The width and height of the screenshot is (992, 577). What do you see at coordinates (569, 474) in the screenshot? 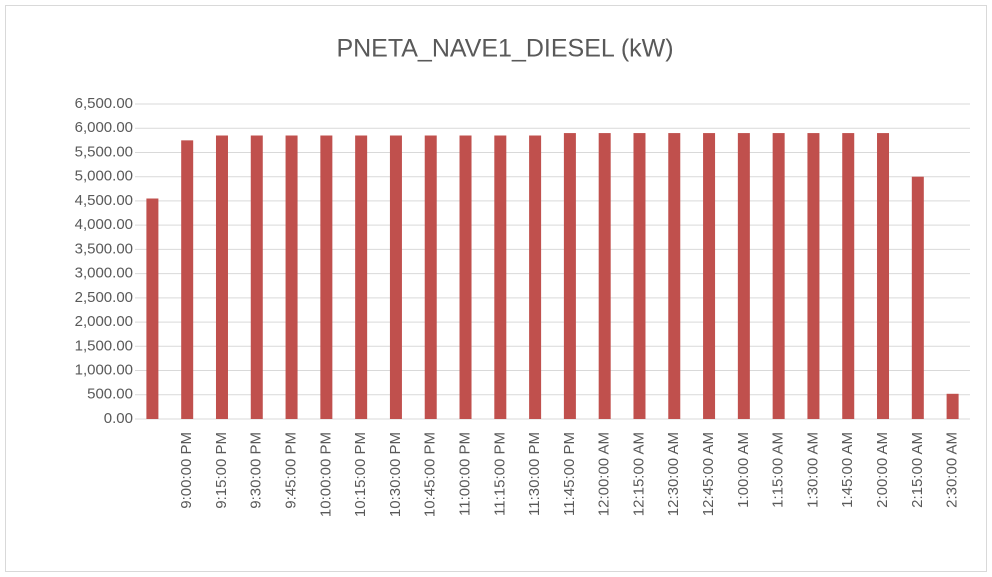
I see `x-tick-label: 11:45:00 PM` at bounding box center [569, 474].